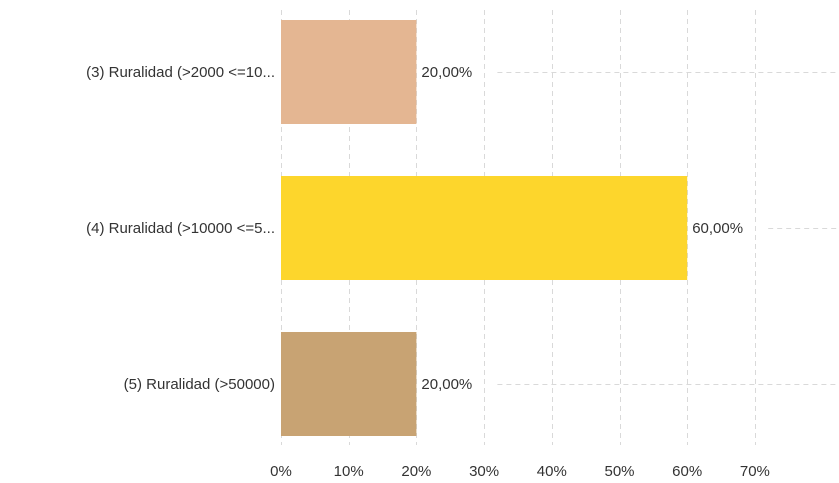 Image resolution: width=839 pixels, height=483 pixels. Describe the element at coordinates (520, 471) in the screenshot. I see `x-axis-tick-labels: 0% 10% 20% 30% 40% 50% 60% 70%` at that location.